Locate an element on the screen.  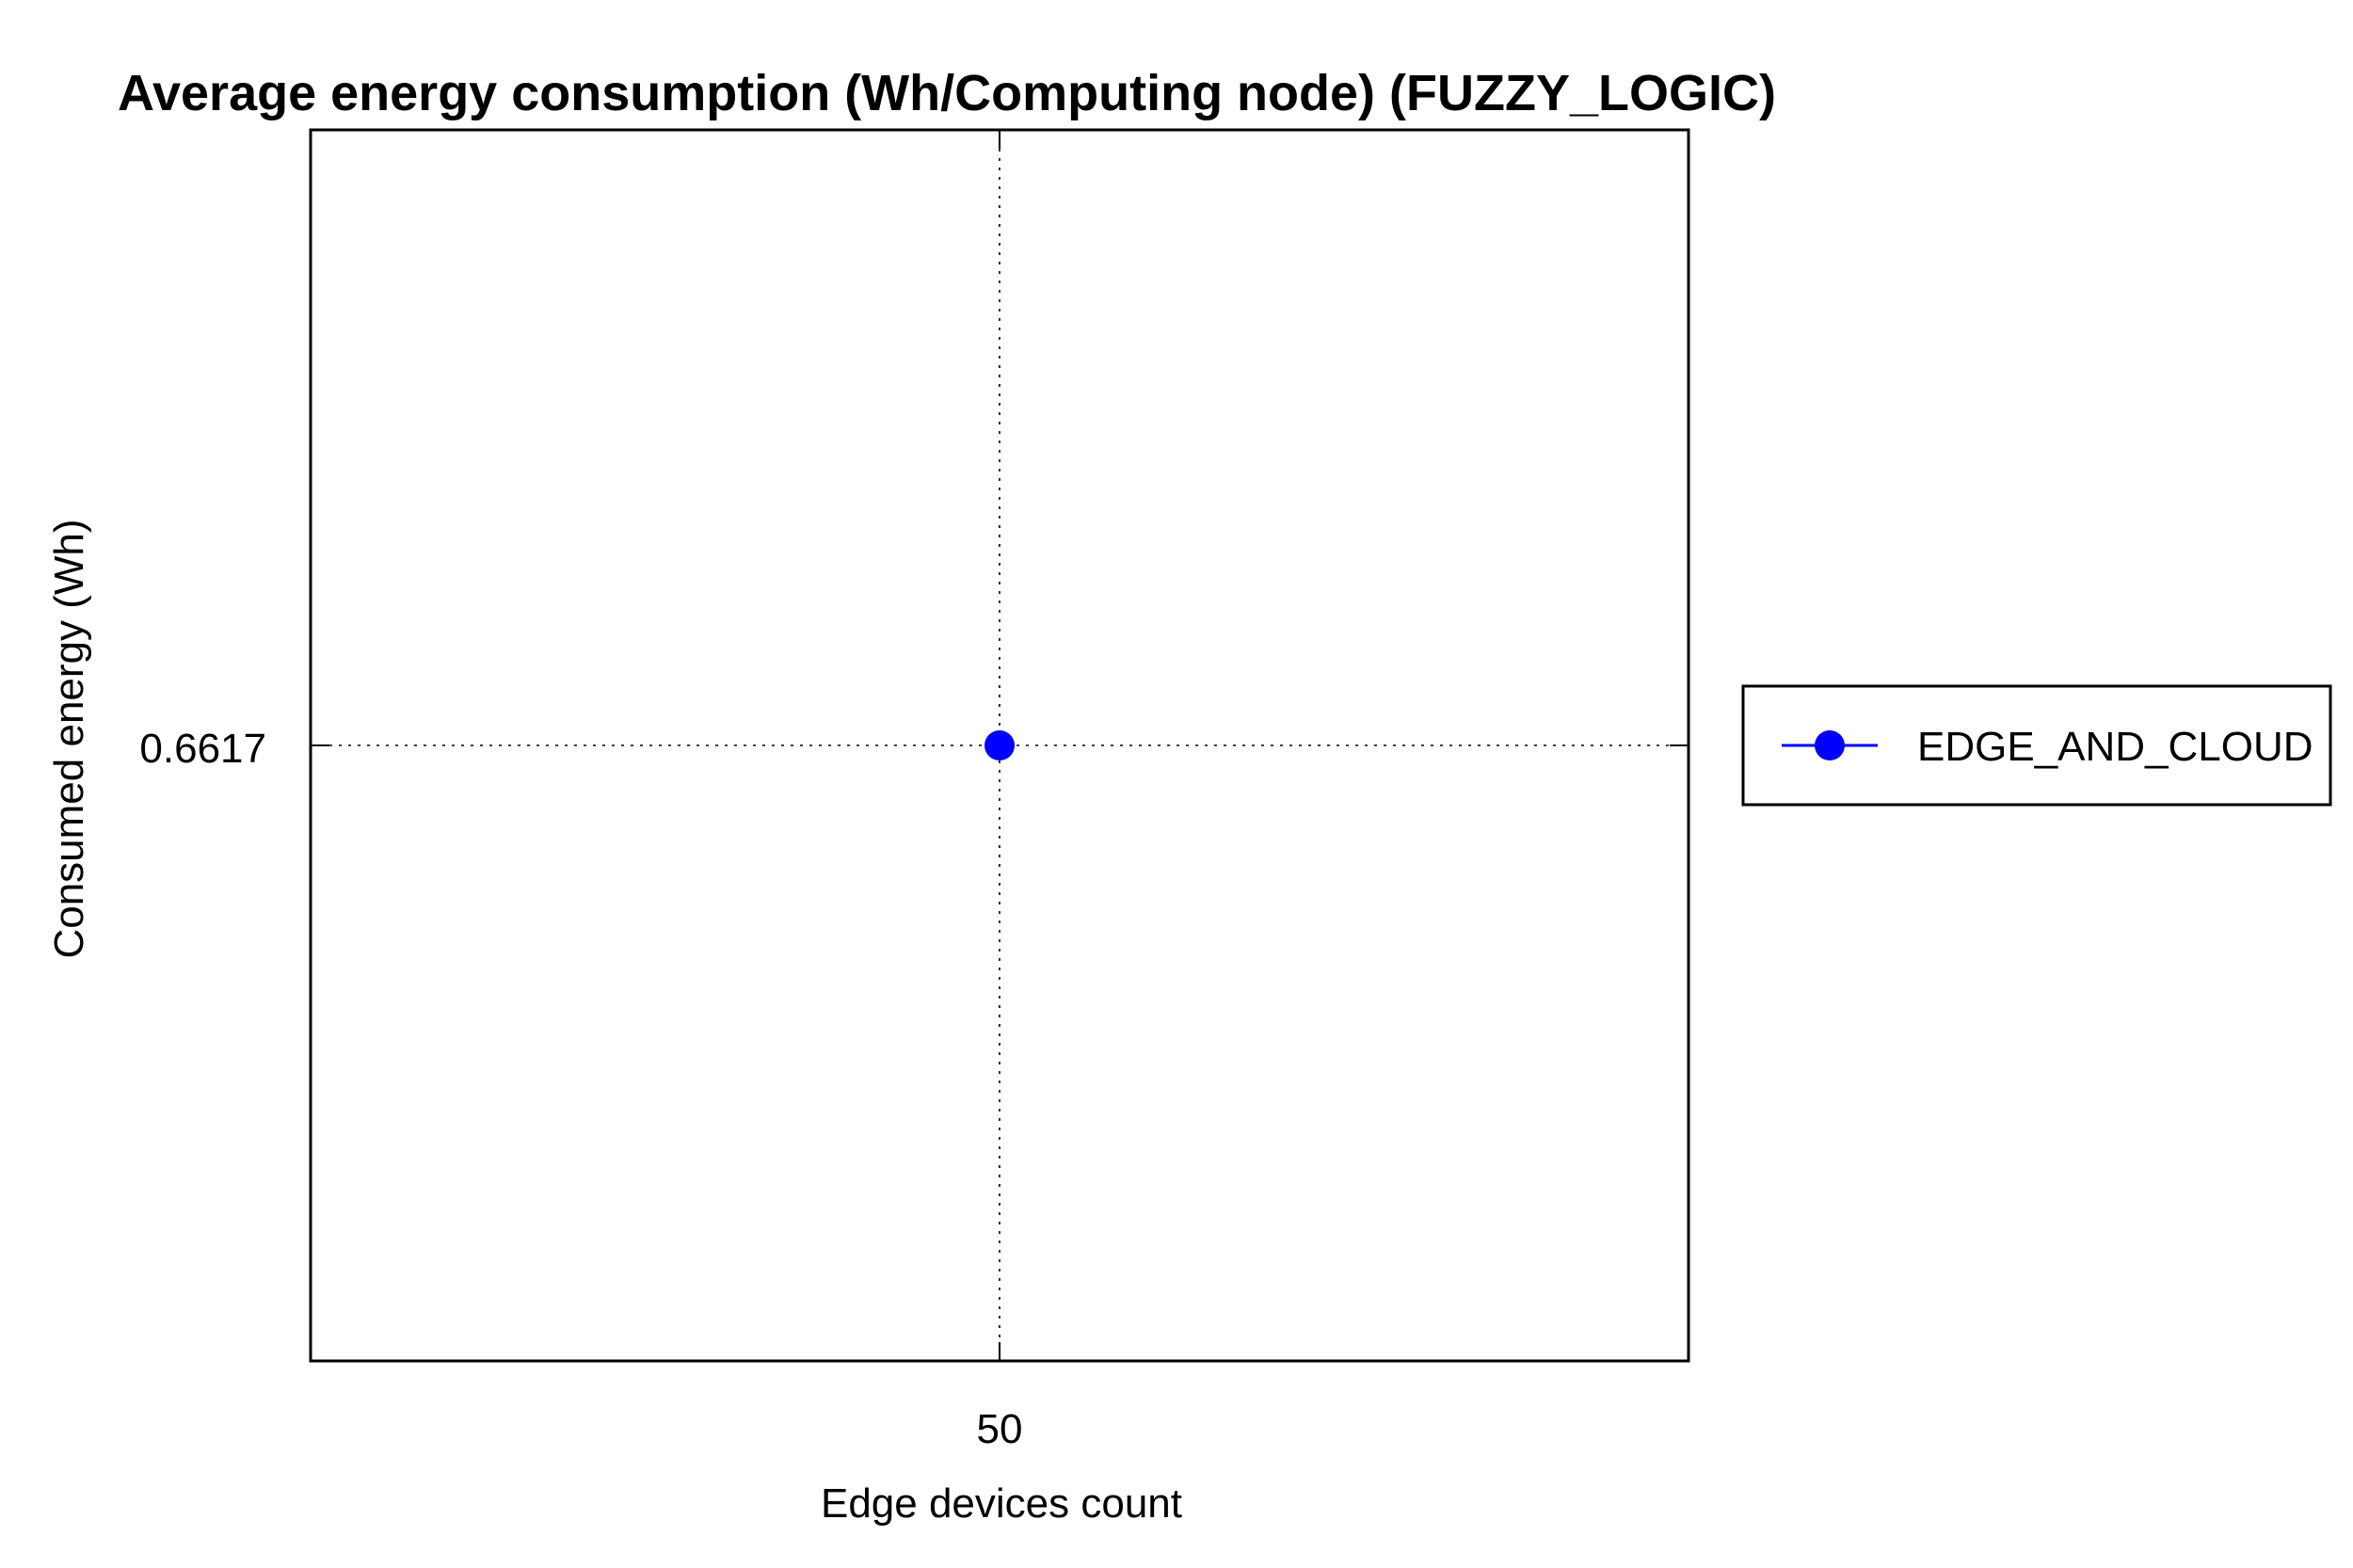
x-tick-label: 50 is located at coordinates (1000, 1429).